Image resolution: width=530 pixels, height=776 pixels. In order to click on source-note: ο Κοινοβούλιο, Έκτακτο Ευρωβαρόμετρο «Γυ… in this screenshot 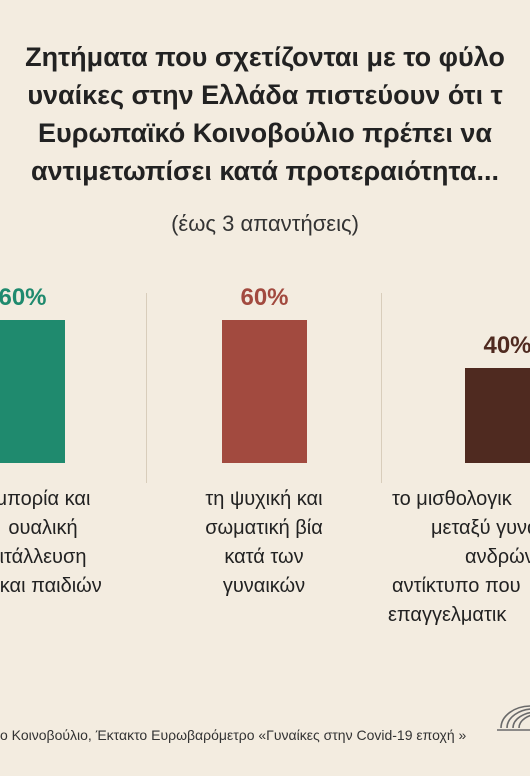, I will do `click(233, 735)`.